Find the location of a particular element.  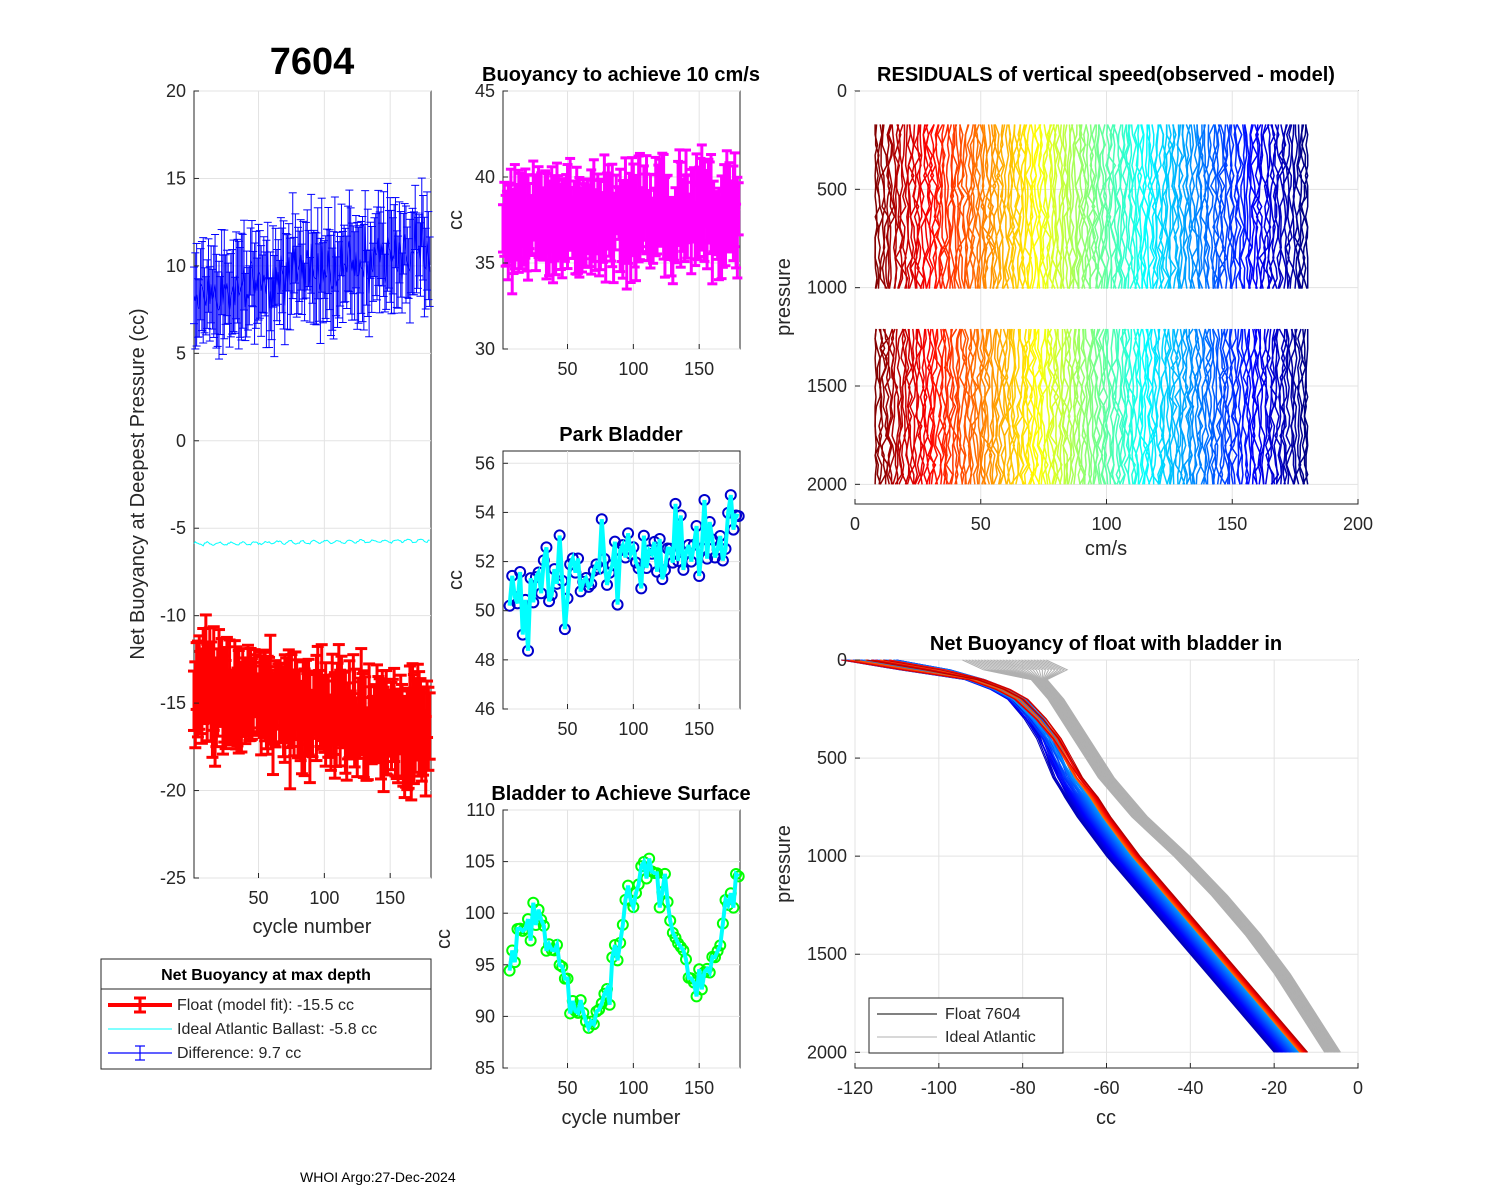

legend-ideal-label: Ideal Atlantic Ballast: -5.8 cc is located at coordinates (277, 1029).